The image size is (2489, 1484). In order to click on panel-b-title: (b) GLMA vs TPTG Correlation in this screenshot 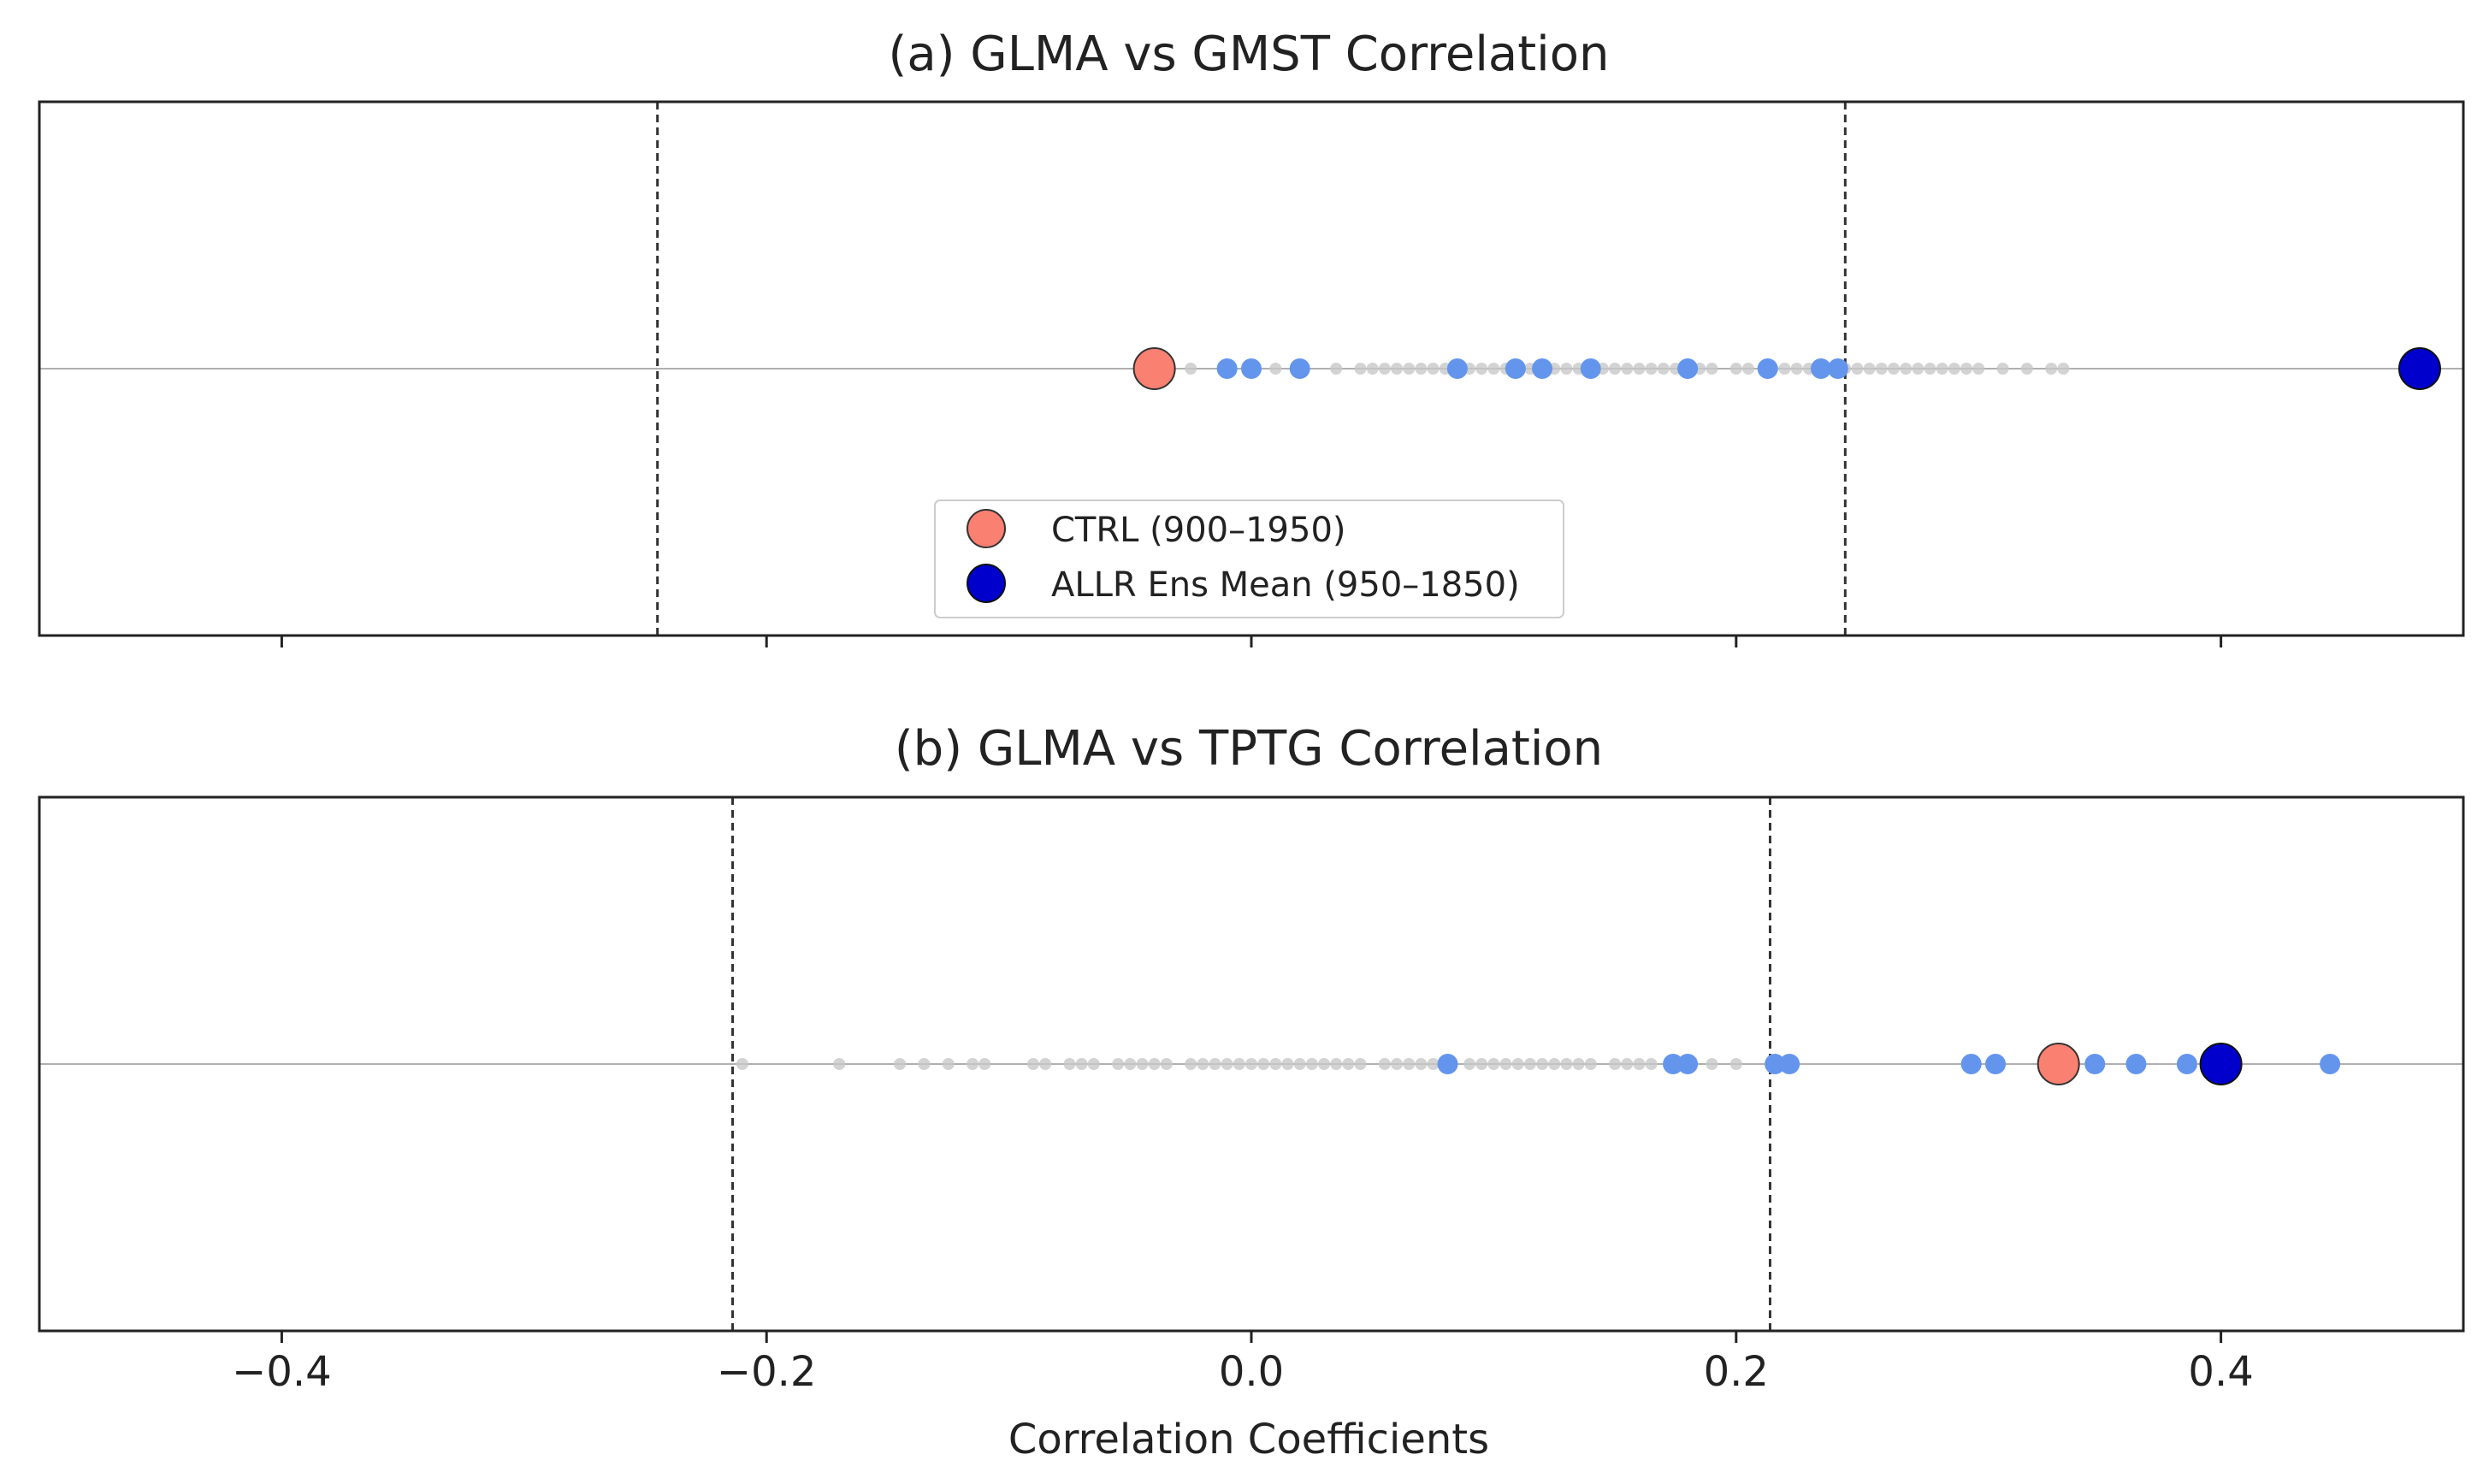, I will do `click(1249, 749)`.